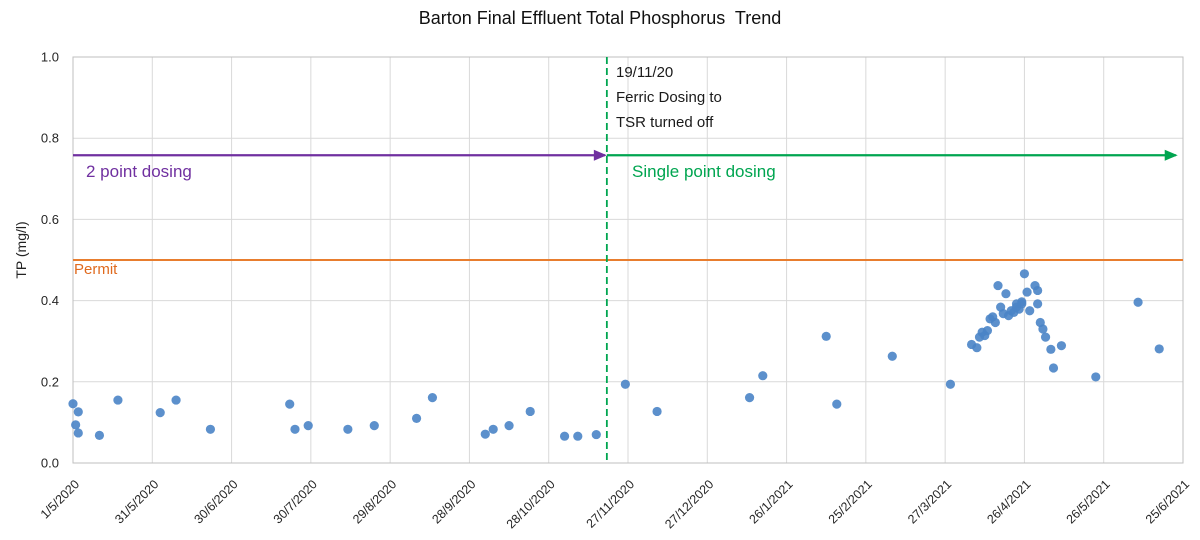 The image size is (1200, 540). I want to click on y-axis-title: TP (mg/l), so click(21, 250).